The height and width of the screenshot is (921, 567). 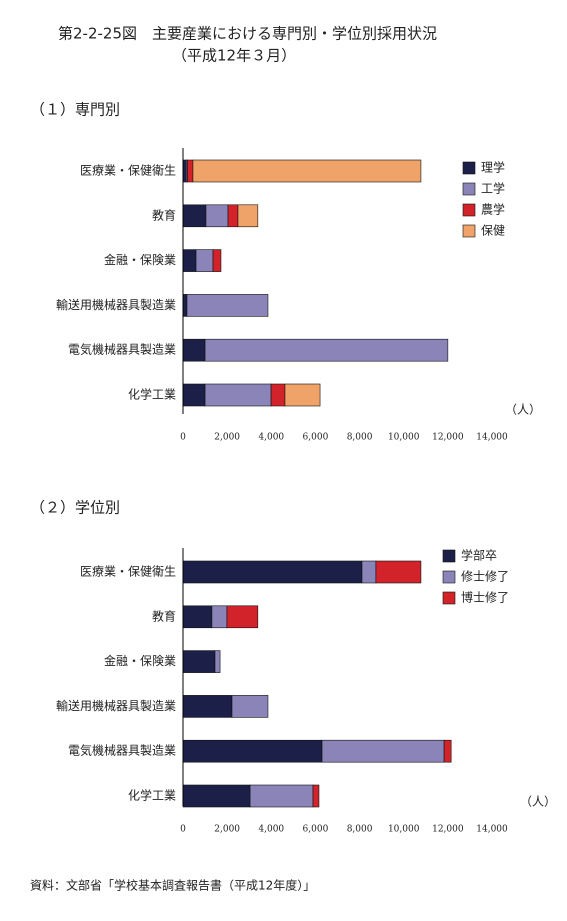 I want to click on legend-label: 理学, so click(x=493, y=167).